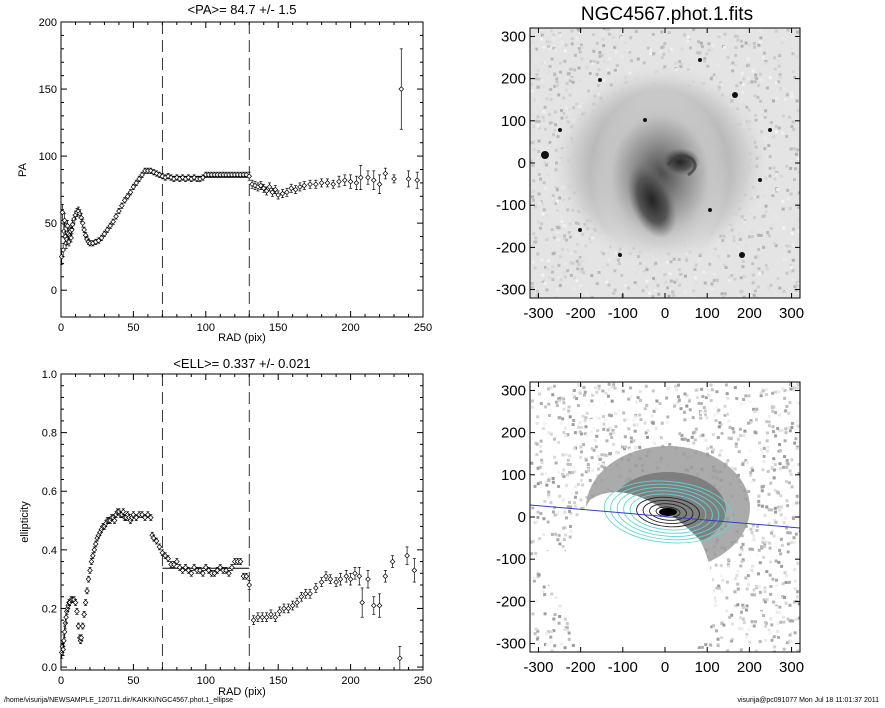  Describe the element at coordinates (707, 667) in the screenshot. I see `image-xtick-label: 100` at that location.